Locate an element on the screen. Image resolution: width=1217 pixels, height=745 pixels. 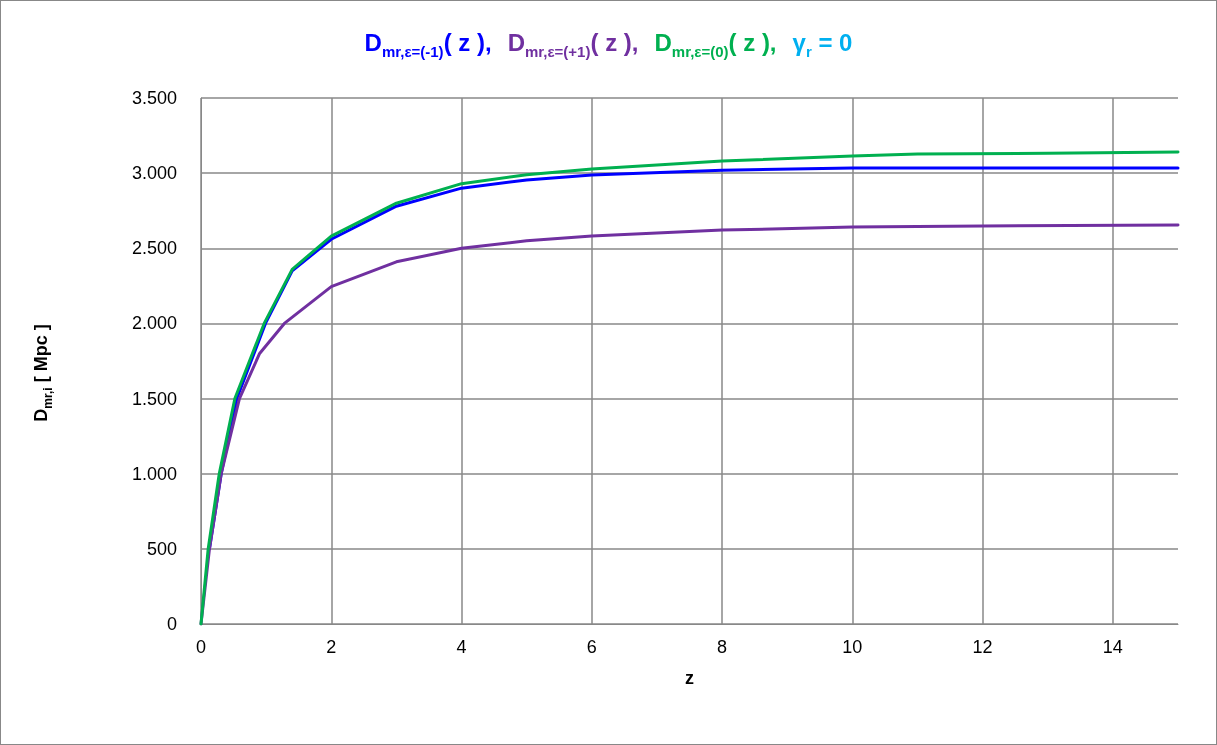
y-tick-label: 3.000 is located at coordinates (154, 173).